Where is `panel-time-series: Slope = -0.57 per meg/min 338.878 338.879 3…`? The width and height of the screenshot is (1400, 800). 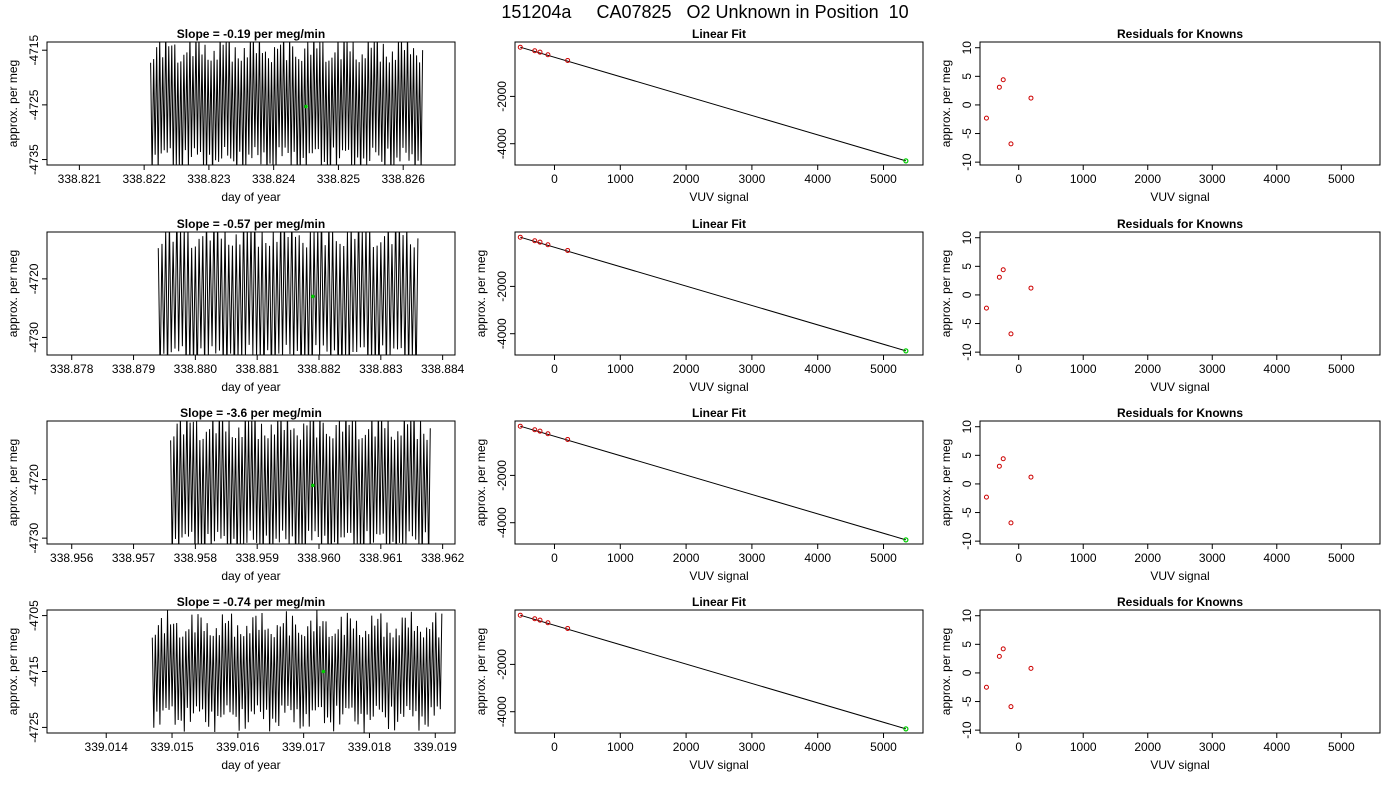
panel-time-series: Slope = -0.57 per meg/min 338.878 338.879 3… is located at coordinates (235, 305).